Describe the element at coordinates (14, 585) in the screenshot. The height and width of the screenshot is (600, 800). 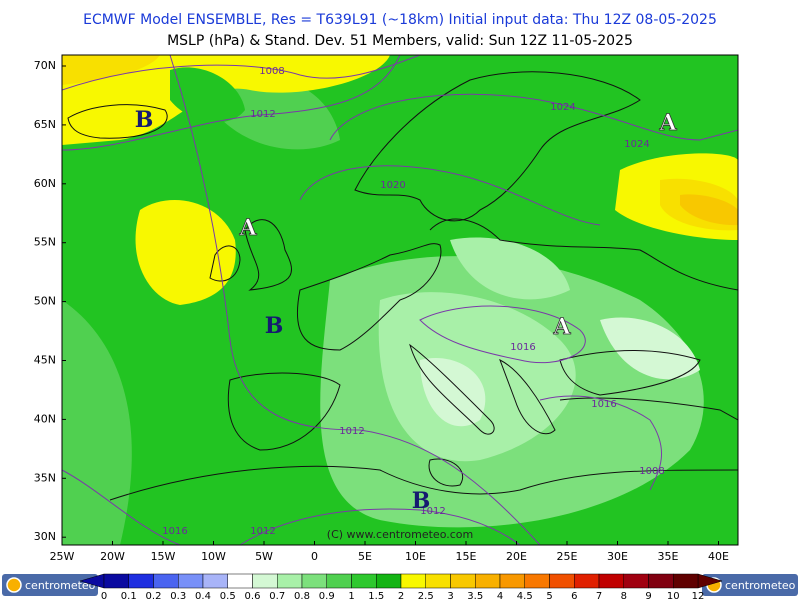
I see `logo-icon` at that location.